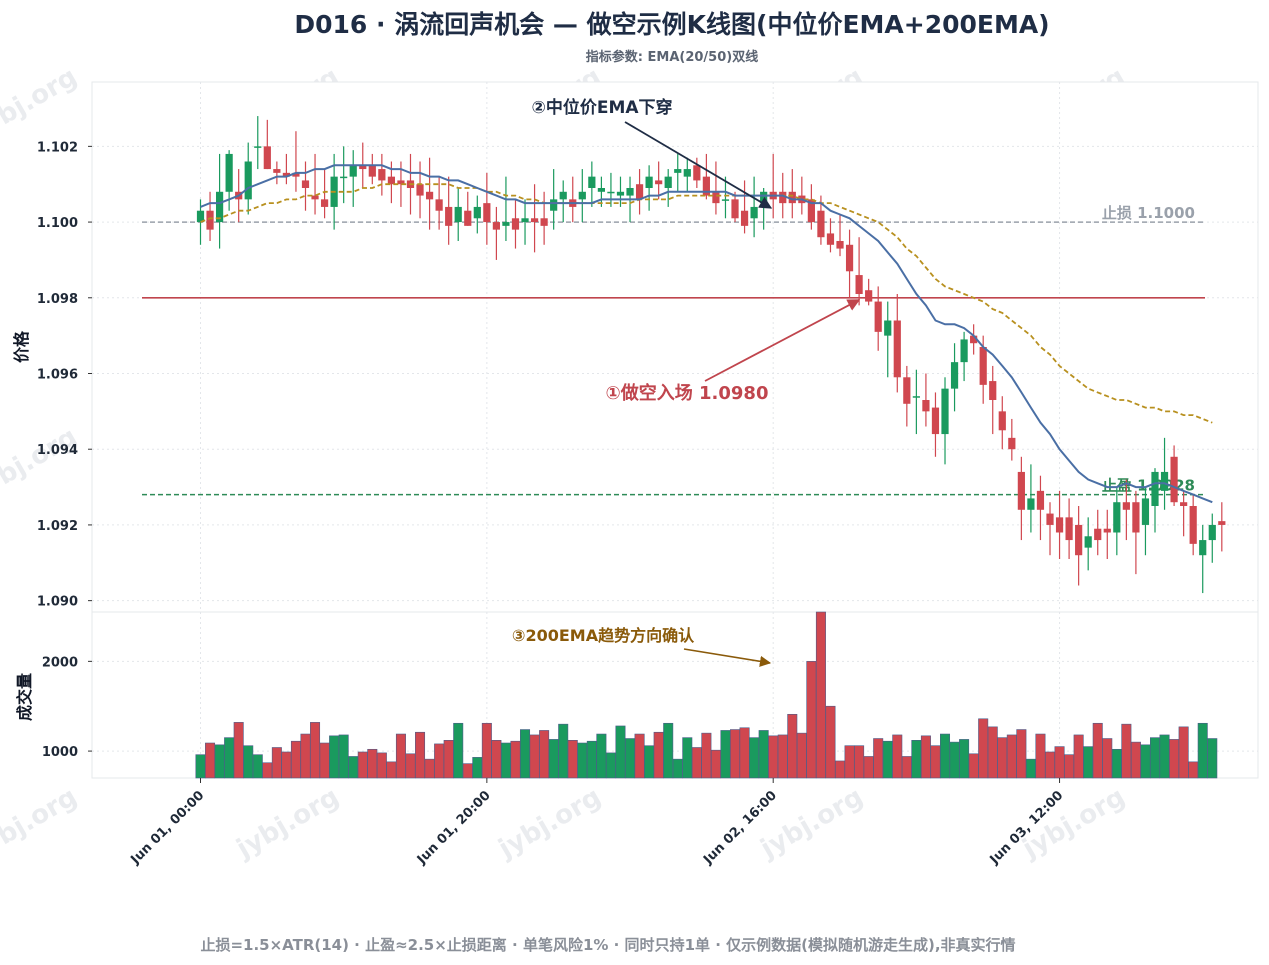  What do you see at coordinates (21, 346) in the screenshot?
I see `price-axis-label: 价格` at bounding box center [21, 346].